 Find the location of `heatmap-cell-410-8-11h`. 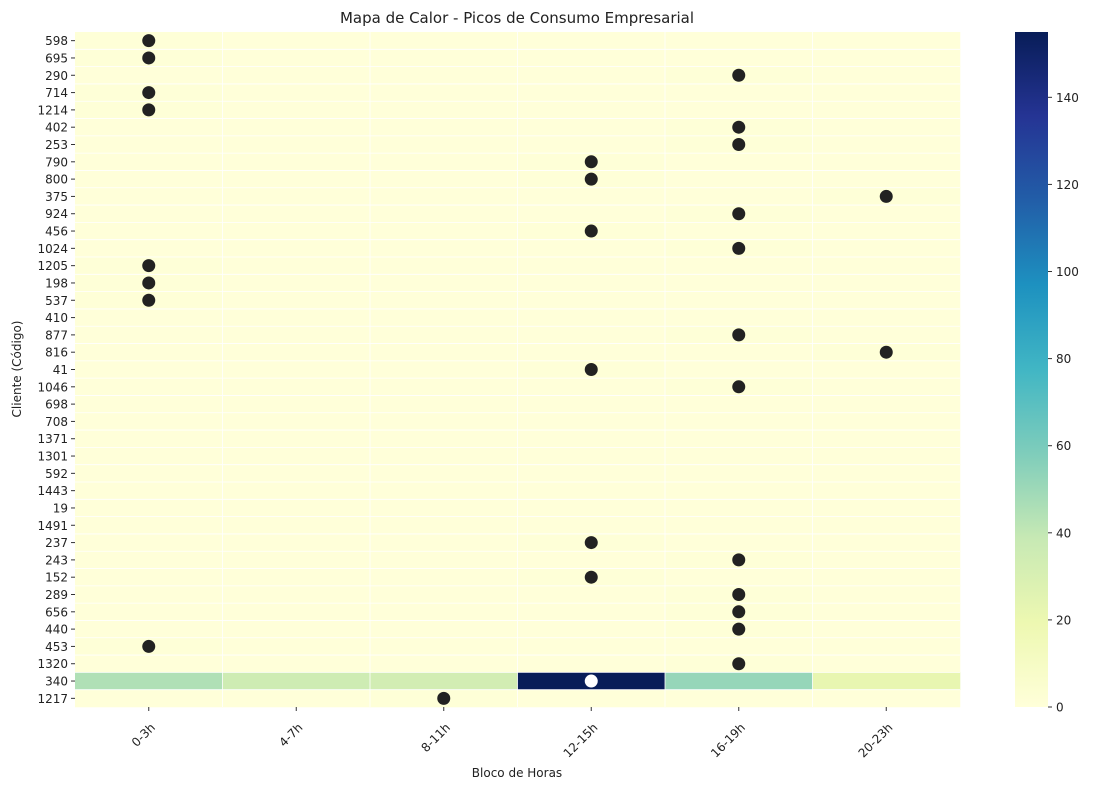

heatmap-cell-410-8-11h is located at coordinates (444, 317).